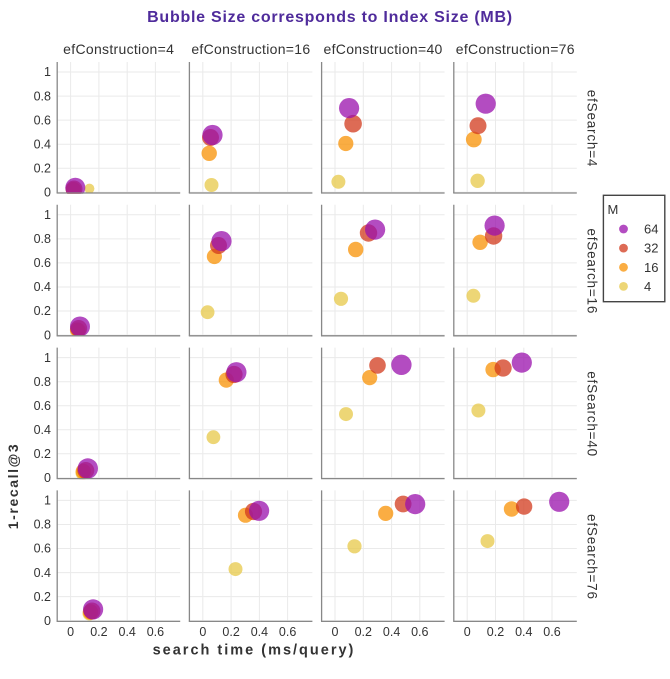 This screenshot has height=679, width=670. Describe the element at coordinates (250, 49) in the screenshot. I see `svg-text: efConstruction=16` at that location.